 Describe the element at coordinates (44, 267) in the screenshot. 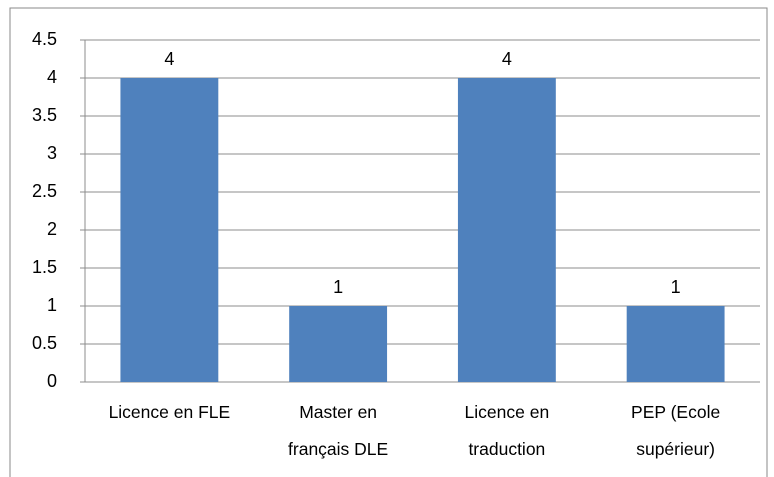

I see `y-tick-label: 1.5` at that location.